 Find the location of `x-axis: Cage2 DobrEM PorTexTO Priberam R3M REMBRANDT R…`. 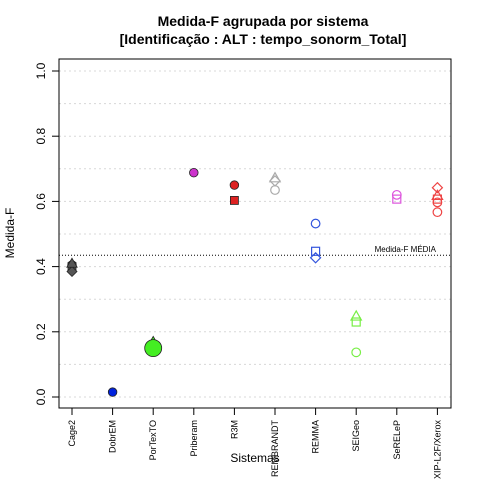

x-axis: Cage2 DobrEM PorTexTO Priberam R3M REMBRANDT R… is located at coordinates (254, 443).